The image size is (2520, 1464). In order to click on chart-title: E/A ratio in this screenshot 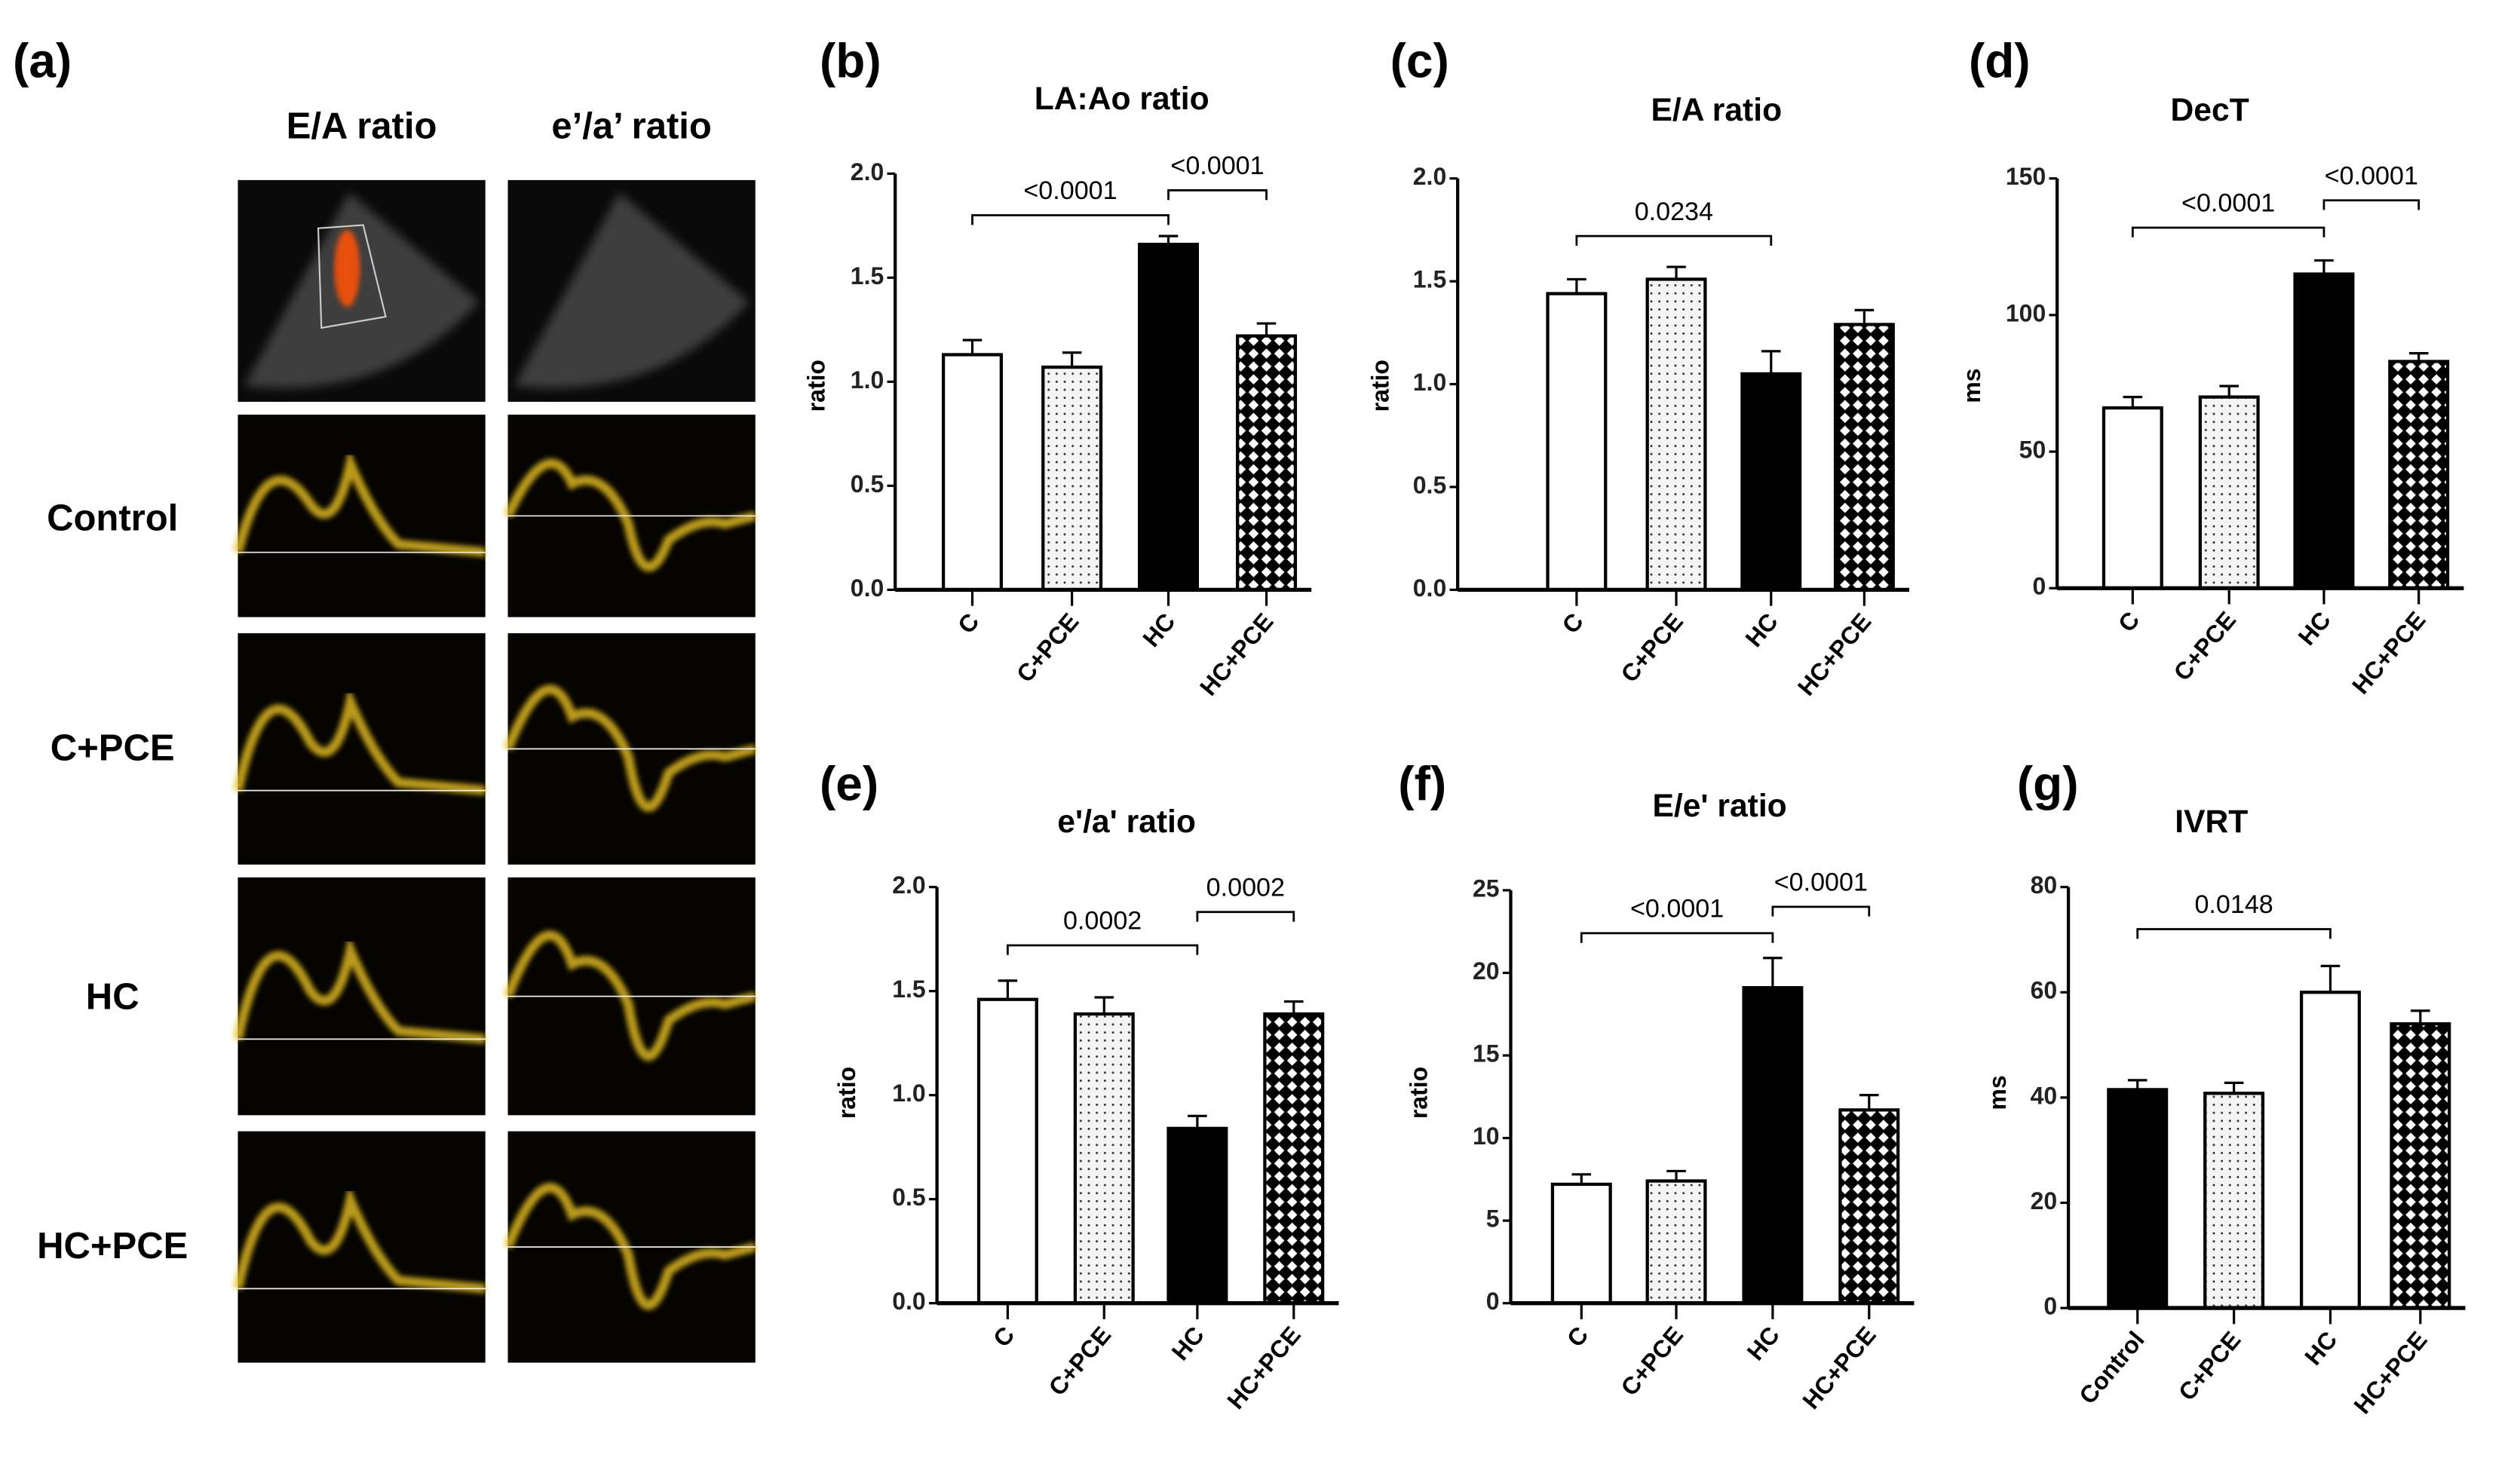, I will do `click(1716, 110)`.